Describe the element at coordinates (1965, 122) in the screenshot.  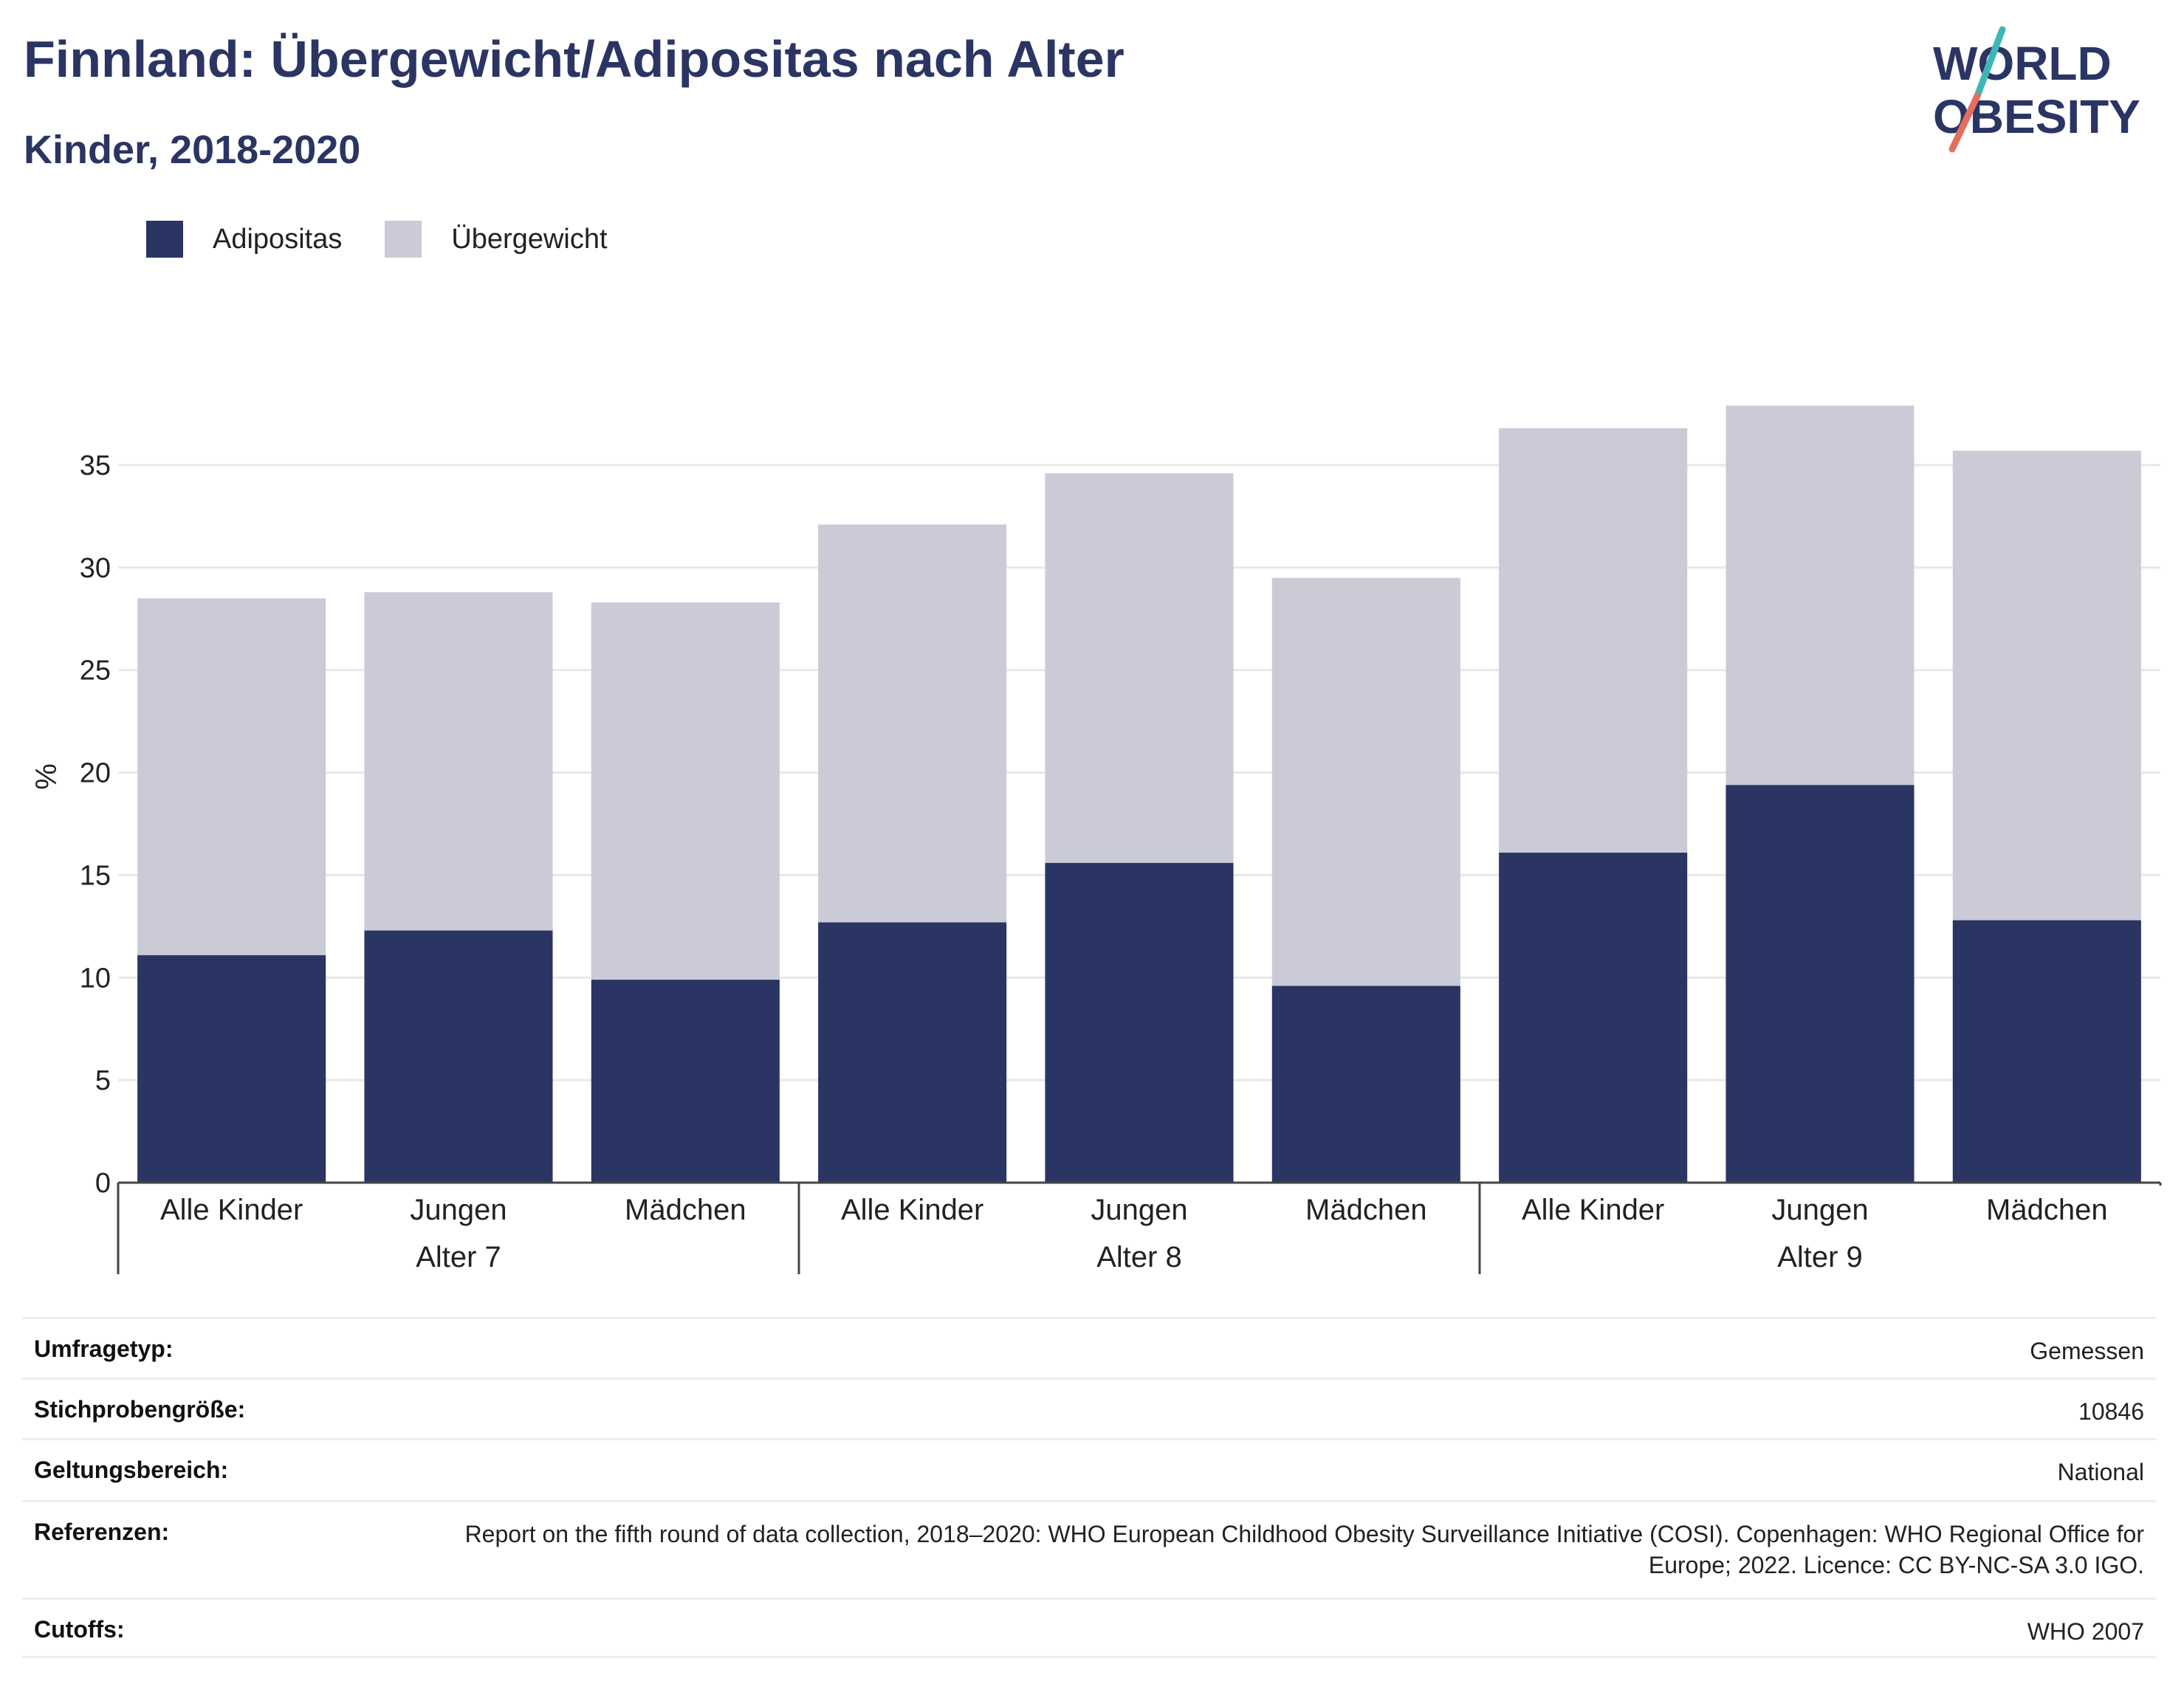
I see `logo-slash-coral` at that location.